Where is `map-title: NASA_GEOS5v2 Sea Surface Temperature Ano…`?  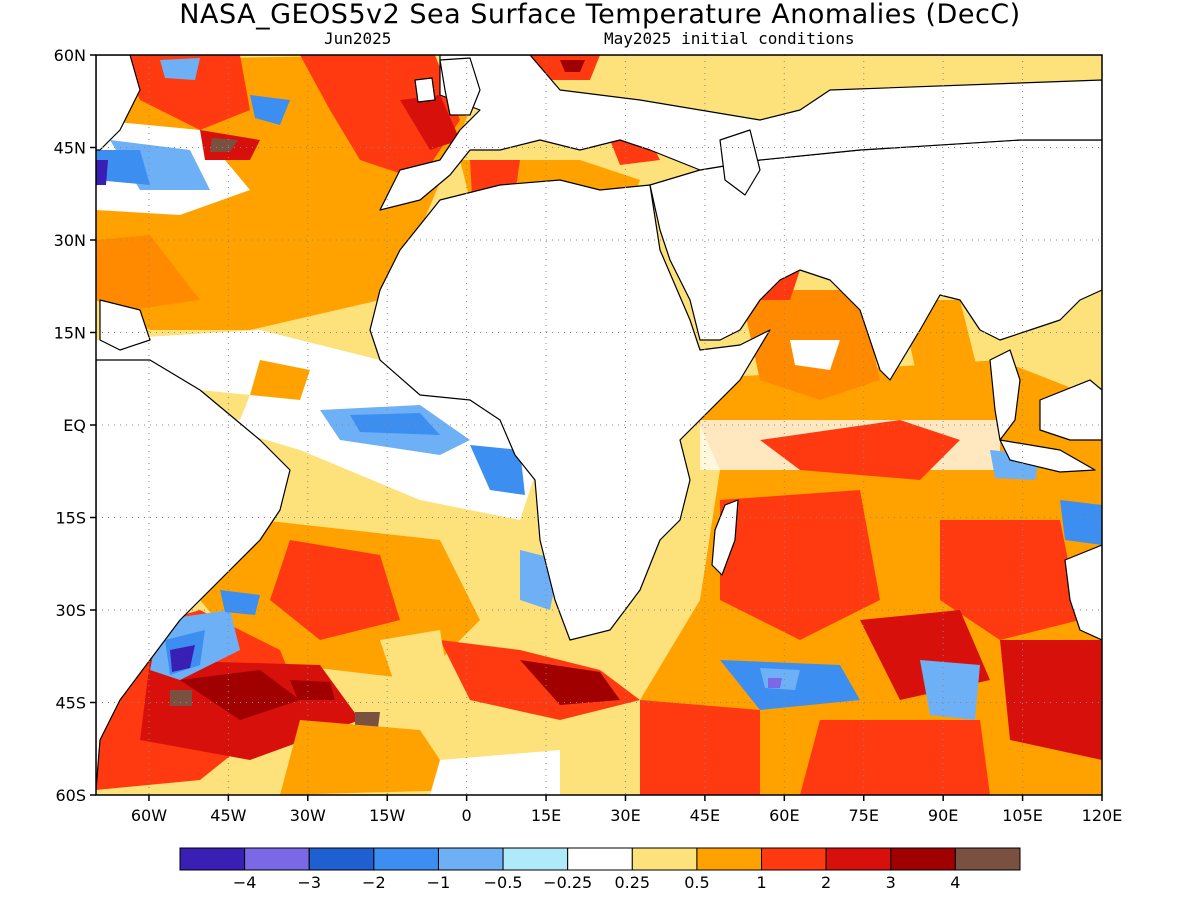
map-title: NASA_GEOS5v2 Sea Surface Temperature Ano… is located at coordinates (600, 15).